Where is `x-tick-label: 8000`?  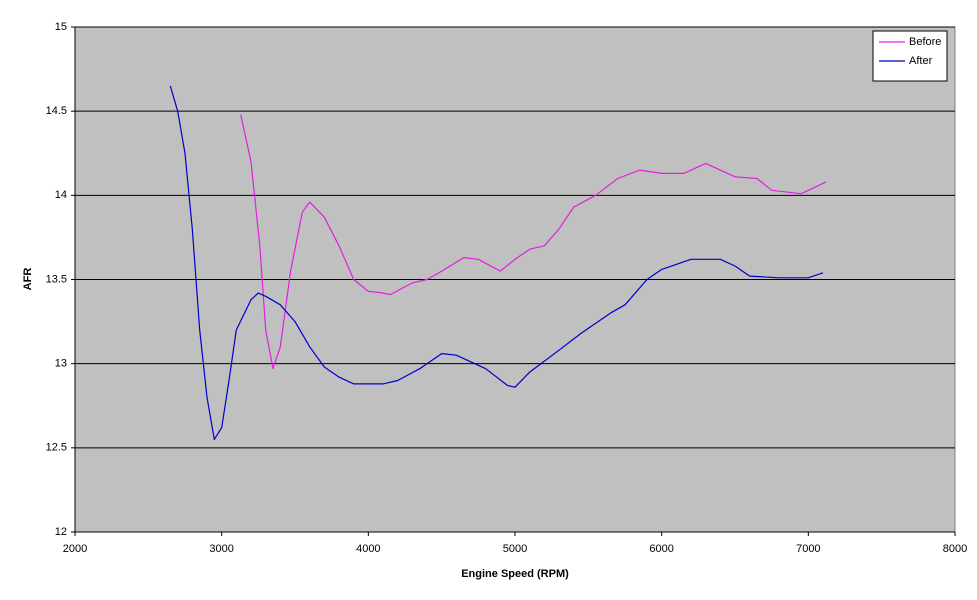
x-tick-label: 8000 is located at coordinates (955, 549).